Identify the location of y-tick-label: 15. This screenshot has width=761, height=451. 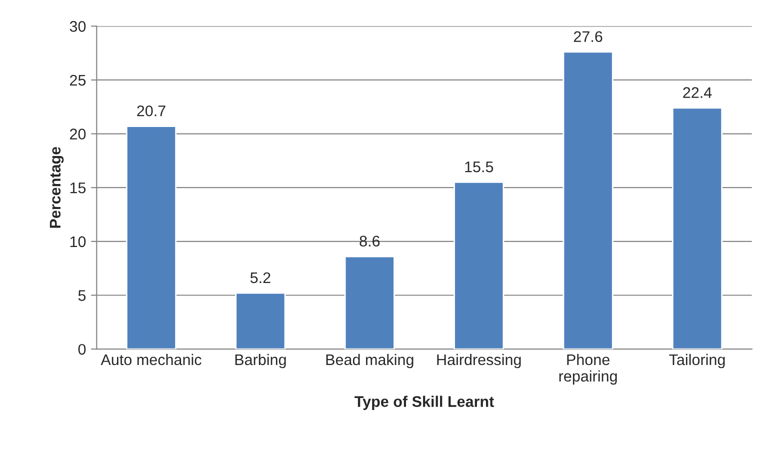
(78, 188).